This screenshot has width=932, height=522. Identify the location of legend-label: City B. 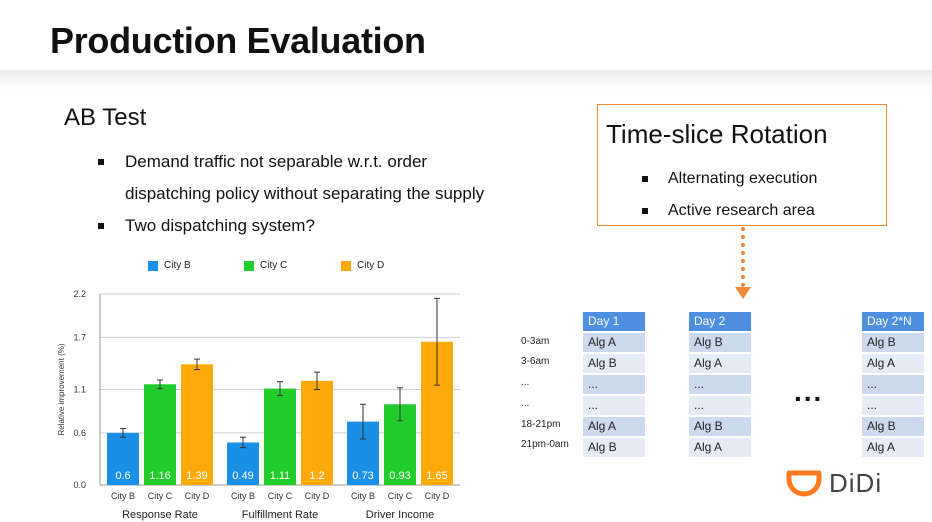
(177, 265).